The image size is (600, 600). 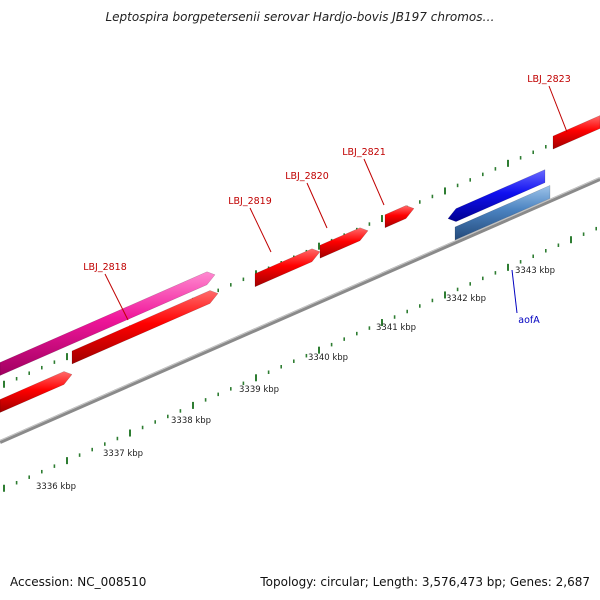 What do you see at coordinates (496, 195) in the screenshot?
I see `gene-reverse-blue` at bounding box center [496, 195].